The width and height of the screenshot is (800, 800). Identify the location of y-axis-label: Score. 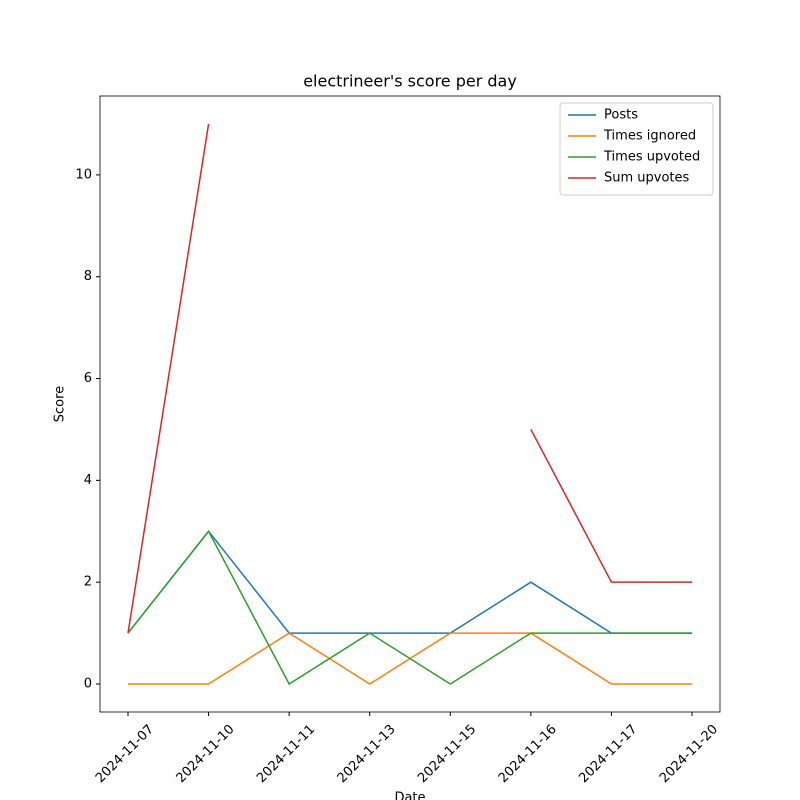
(60, 404).